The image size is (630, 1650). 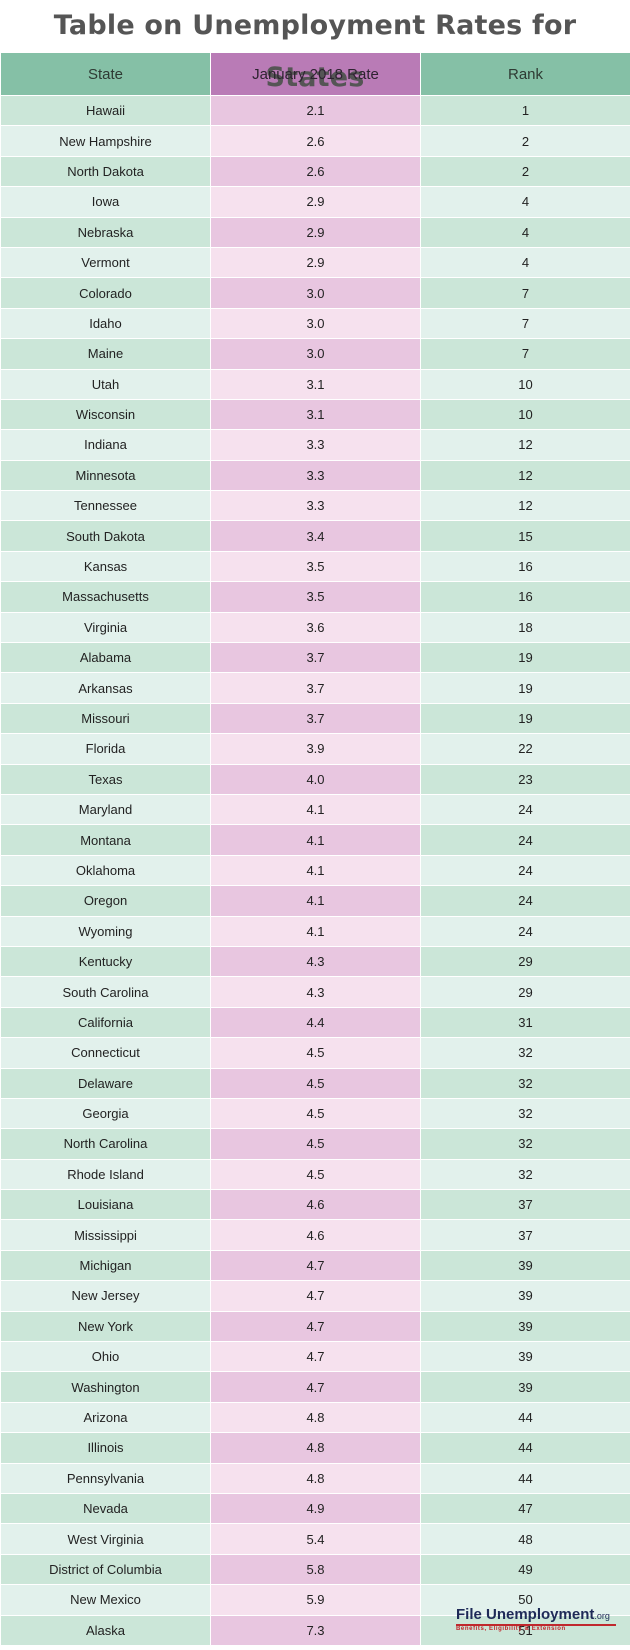 What do you see at coordinates (105, 992) in the screenshot?
I see `cell-state: South Carolina` at bounding box center [105, 992].